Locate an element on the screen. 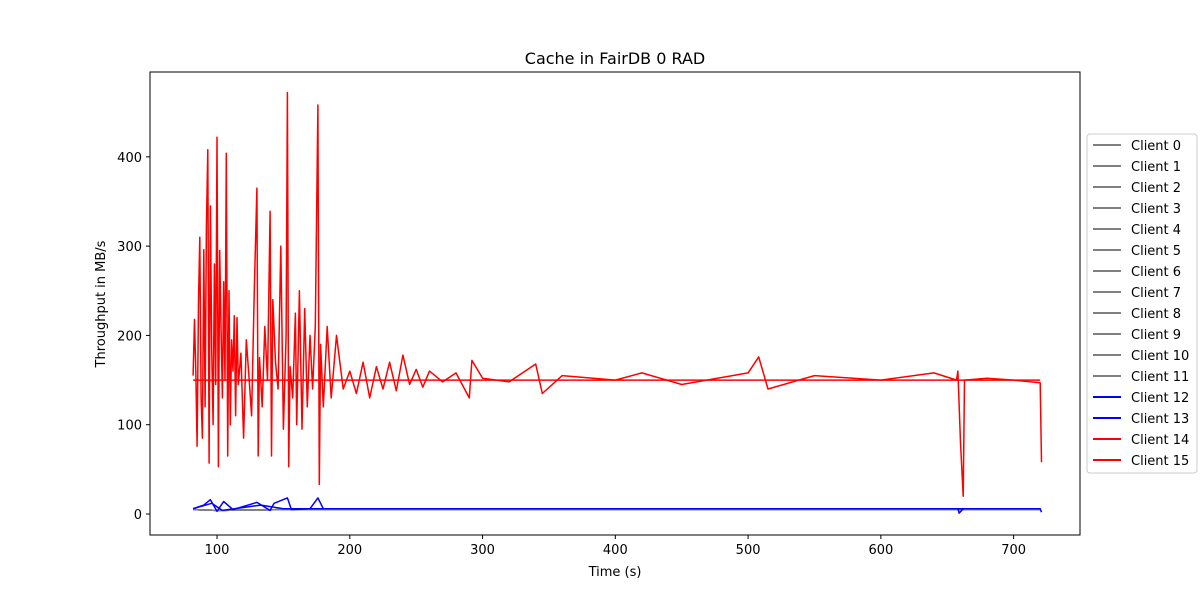 Image resolution: width=1200 pixels, height=600 pixels. legend-label: Client 10 is located at coordinates (1160, 356).